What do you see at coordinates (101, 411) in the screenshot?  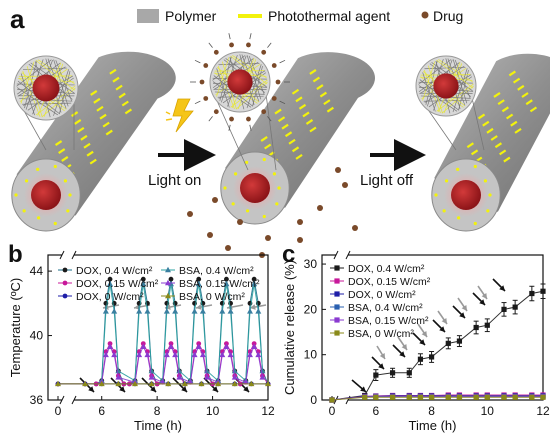 I see `x-tick-label: 6` at bounding box center [101, 411].